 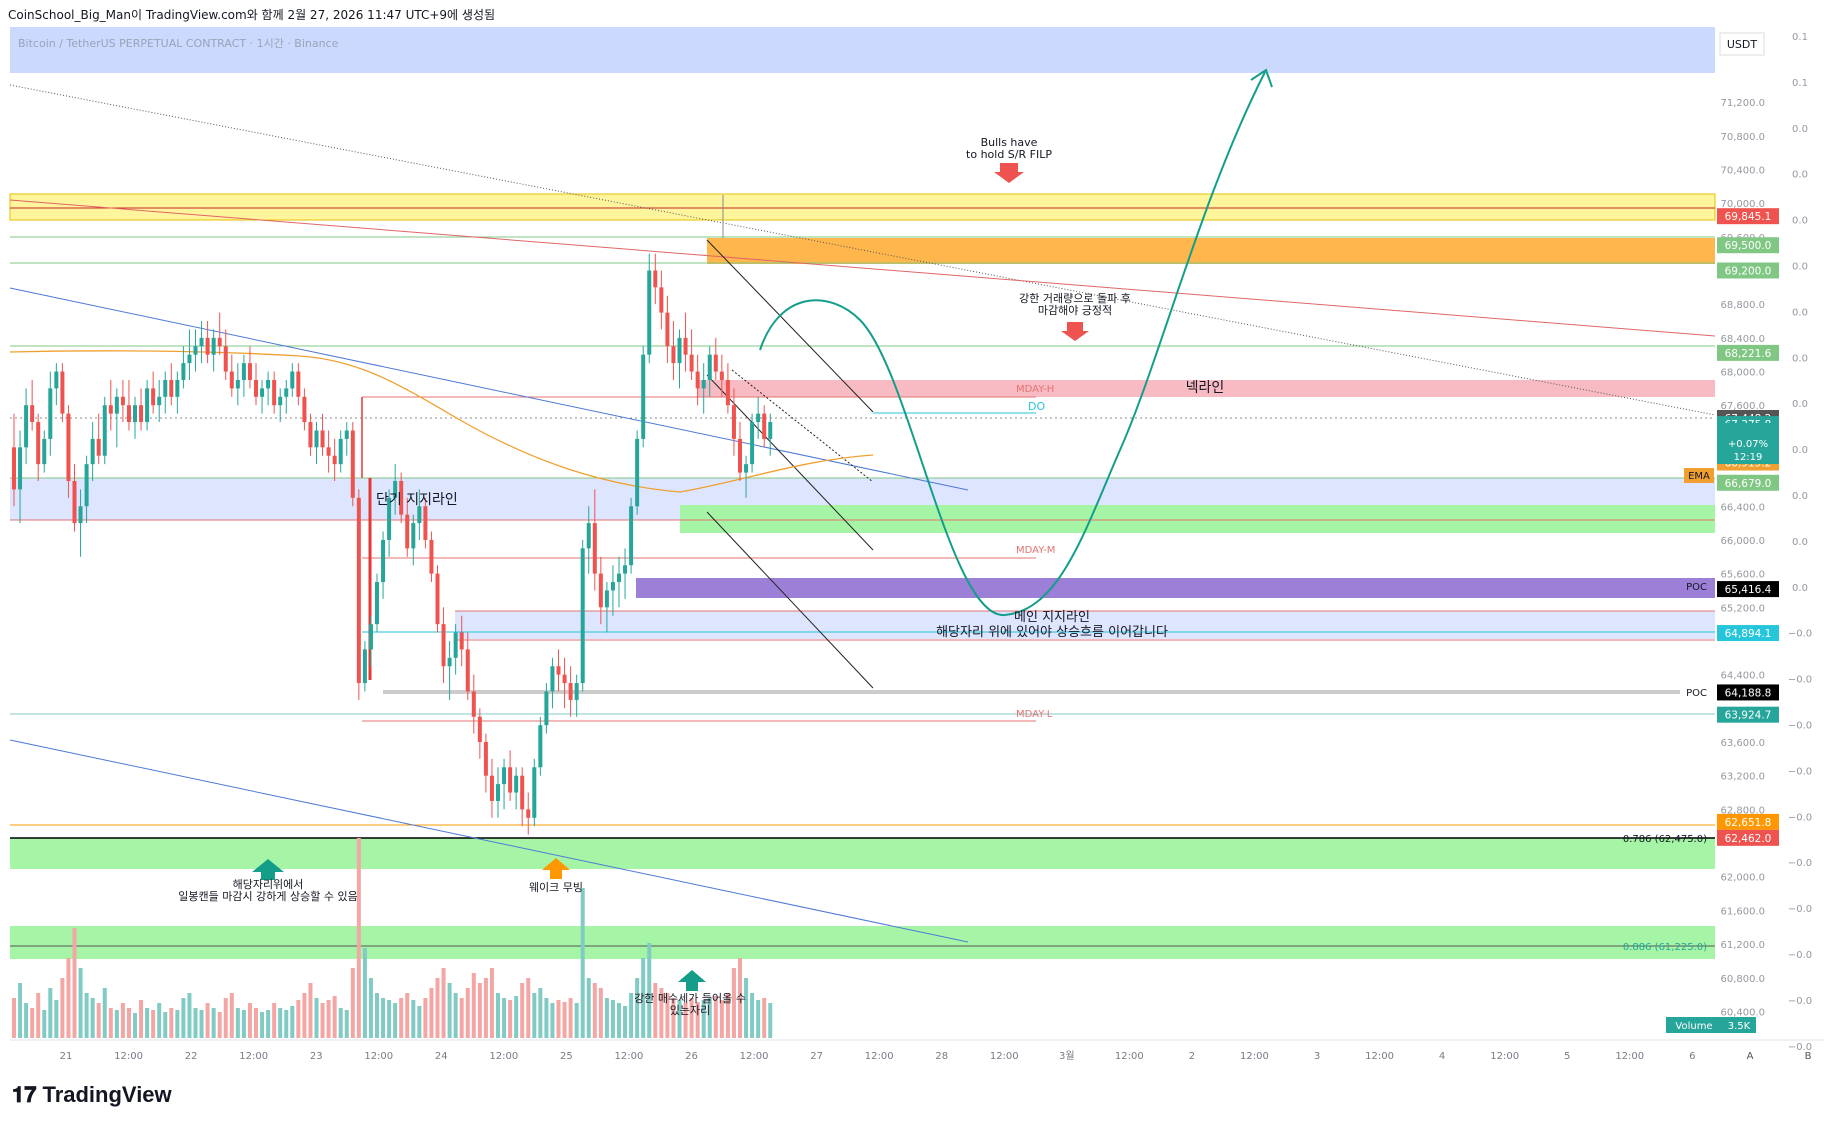 What do you see at coordinates (1750, 1056) in the screenshot?
I see `corner-label-a: A` at bounding box center [1750, 1056].